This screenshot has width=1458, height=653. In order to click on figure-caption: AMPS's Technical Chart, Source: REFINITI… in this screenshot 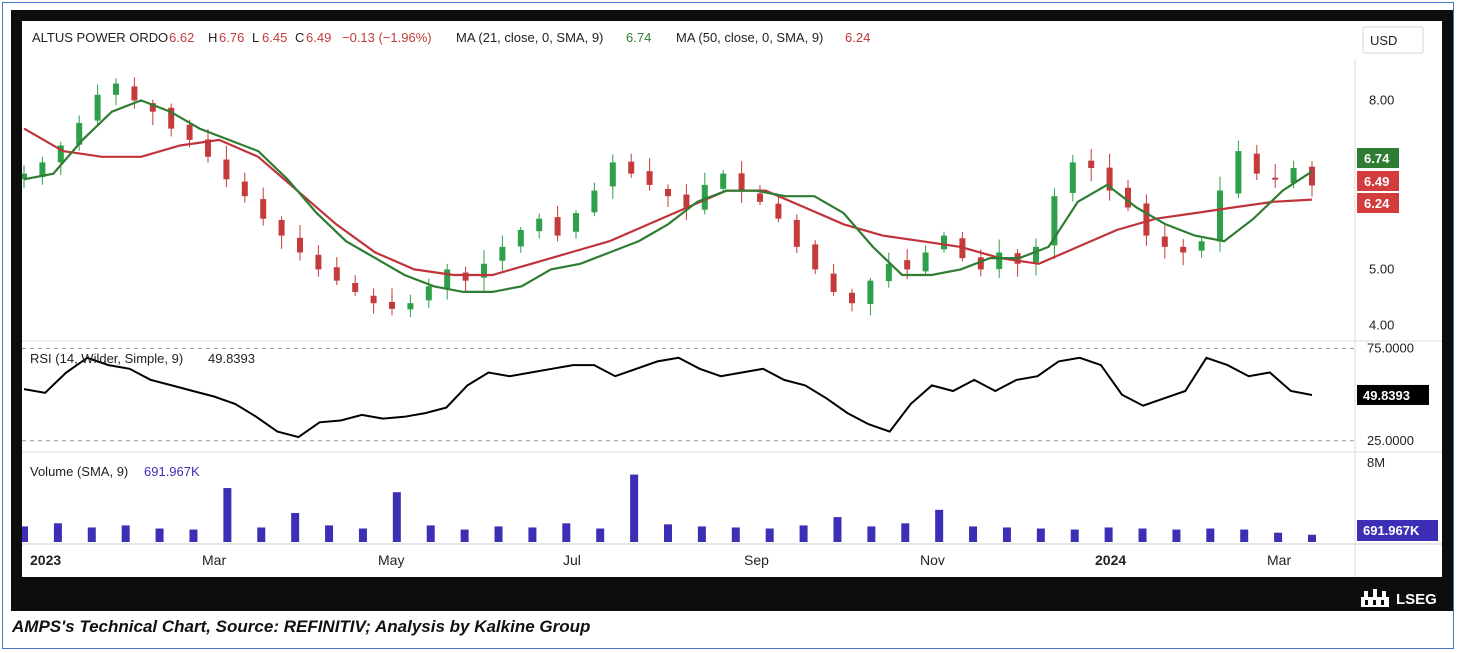, I will do `click(301, 626)`.